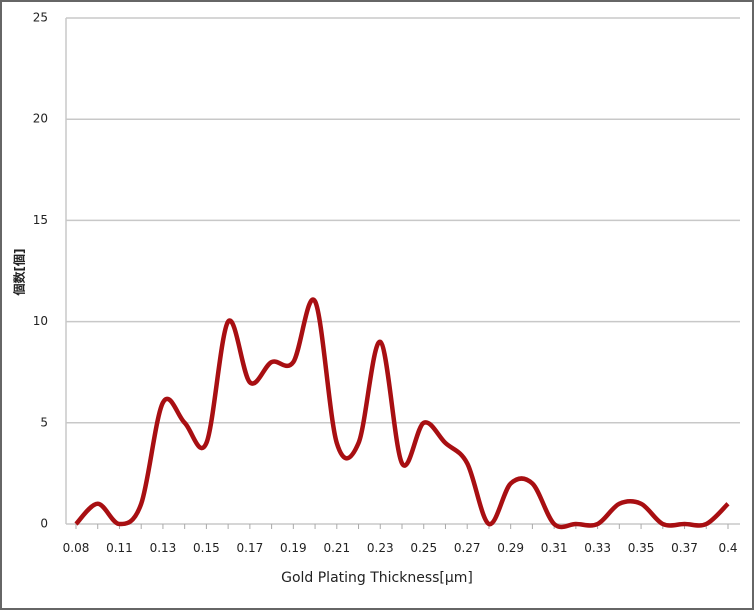 Image resolution: width=754 pixels, height=610 pixels. Describe the element at coordinates (119, 548) in the screenshot. I see `x-tick-label: 0.11` at that location.